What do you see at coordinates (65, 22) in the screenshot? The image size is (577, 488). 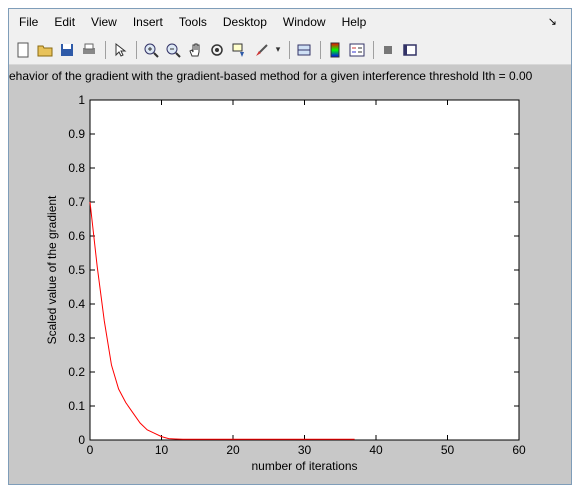 I see `menu-edit: Edit` at bounding box center [65, 22].